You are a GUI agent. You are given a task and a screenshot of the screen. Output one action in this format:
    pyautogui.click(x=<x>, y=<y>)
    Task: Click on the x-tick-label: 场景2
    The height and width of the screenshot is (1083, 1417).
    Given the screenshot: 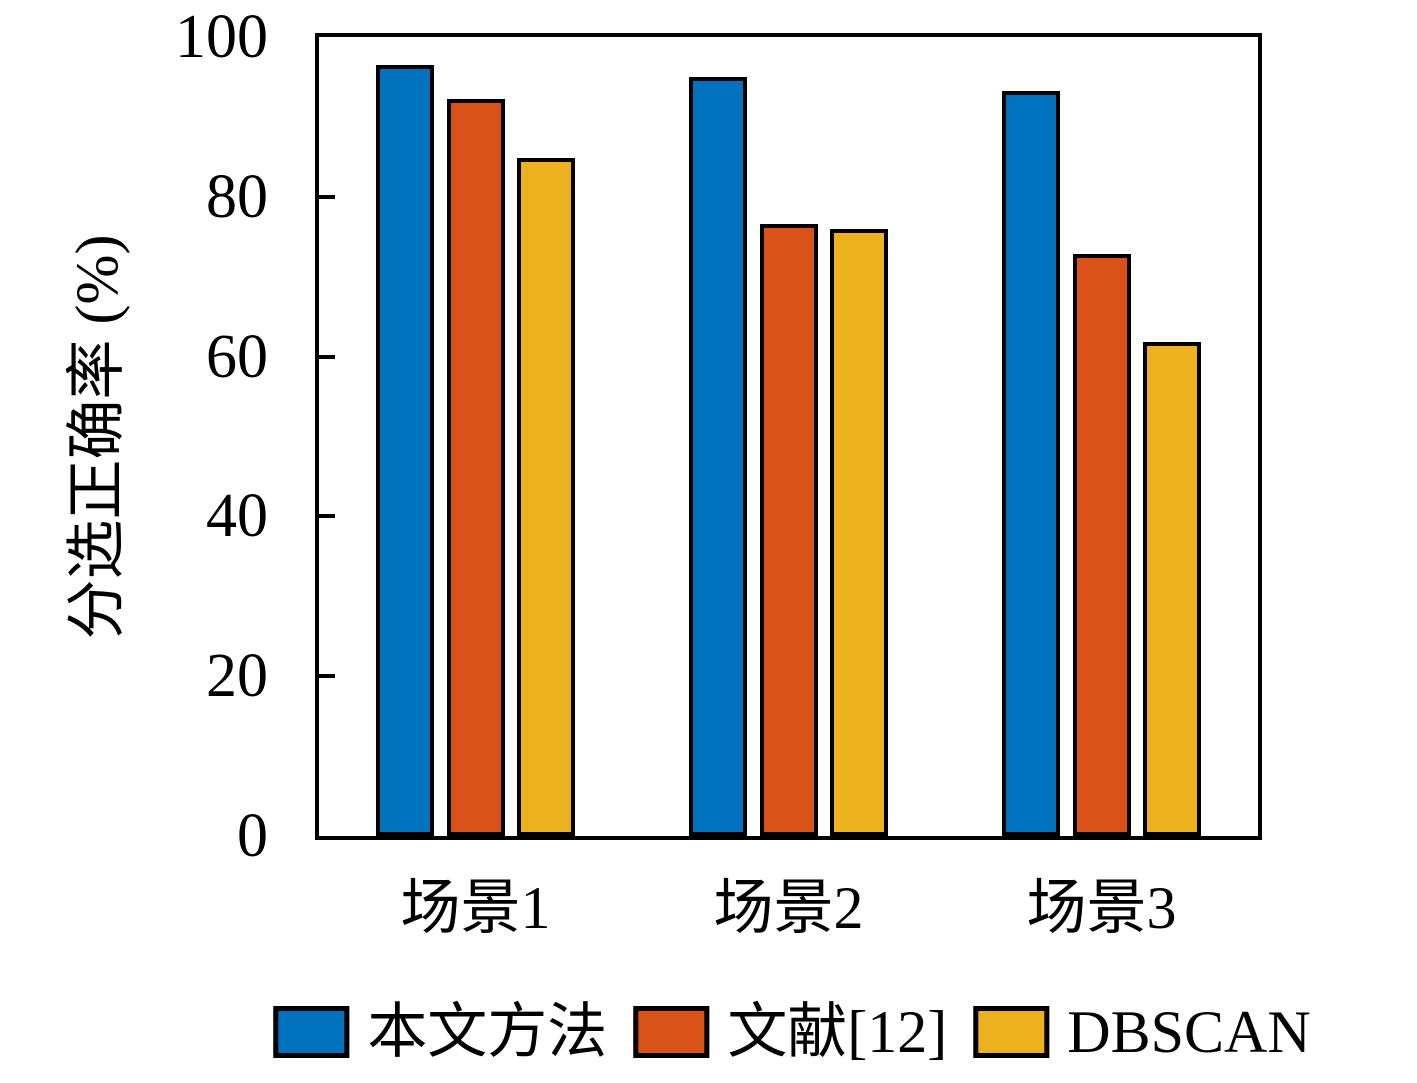 What is the action you would take?
    pyautogui.click(x=788, y=908)
    